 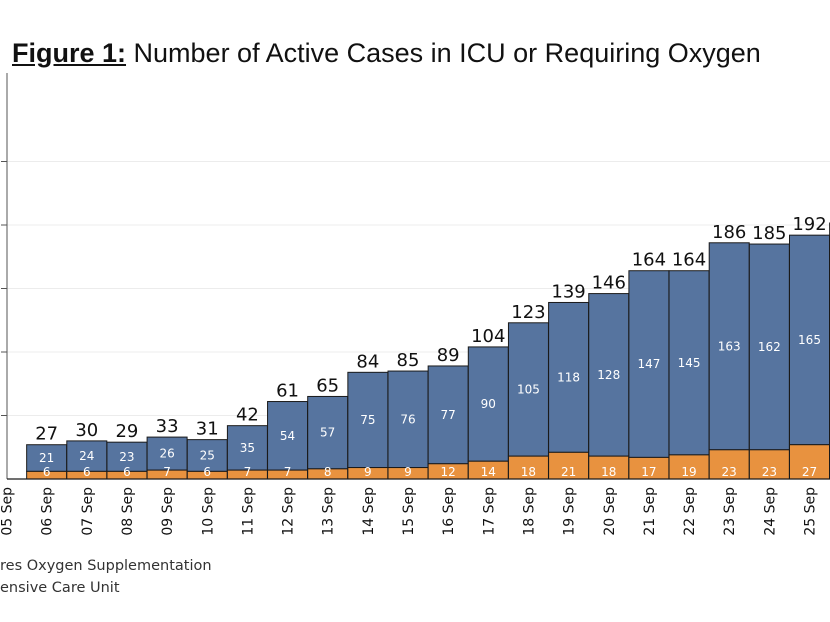 What do you see at coordinates (60, 588) in the screenshot?
I see `legend-item-icu: ensive Care Unit` at bounding box center [60, 588].